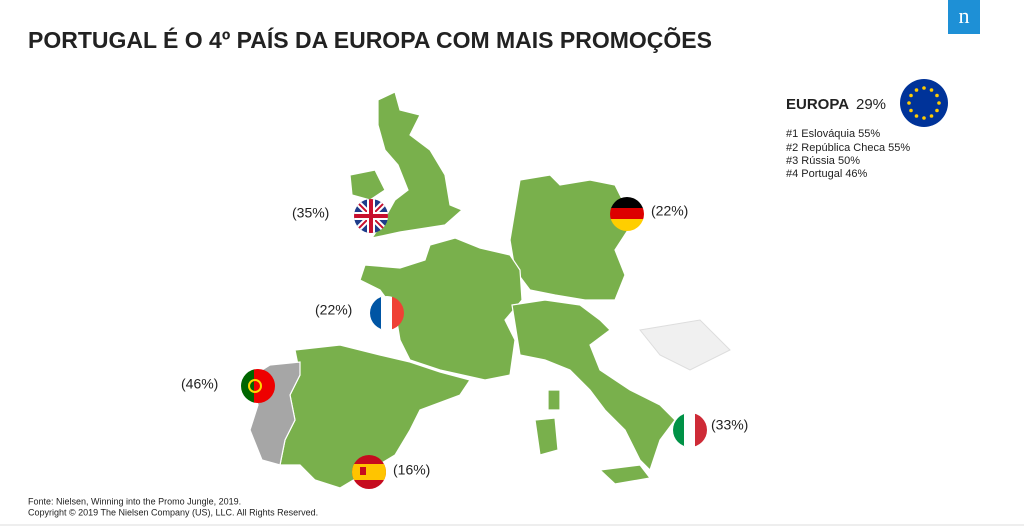 The image size is (1024, 528). I want to click on country-label: (35%), so click(310, 213).